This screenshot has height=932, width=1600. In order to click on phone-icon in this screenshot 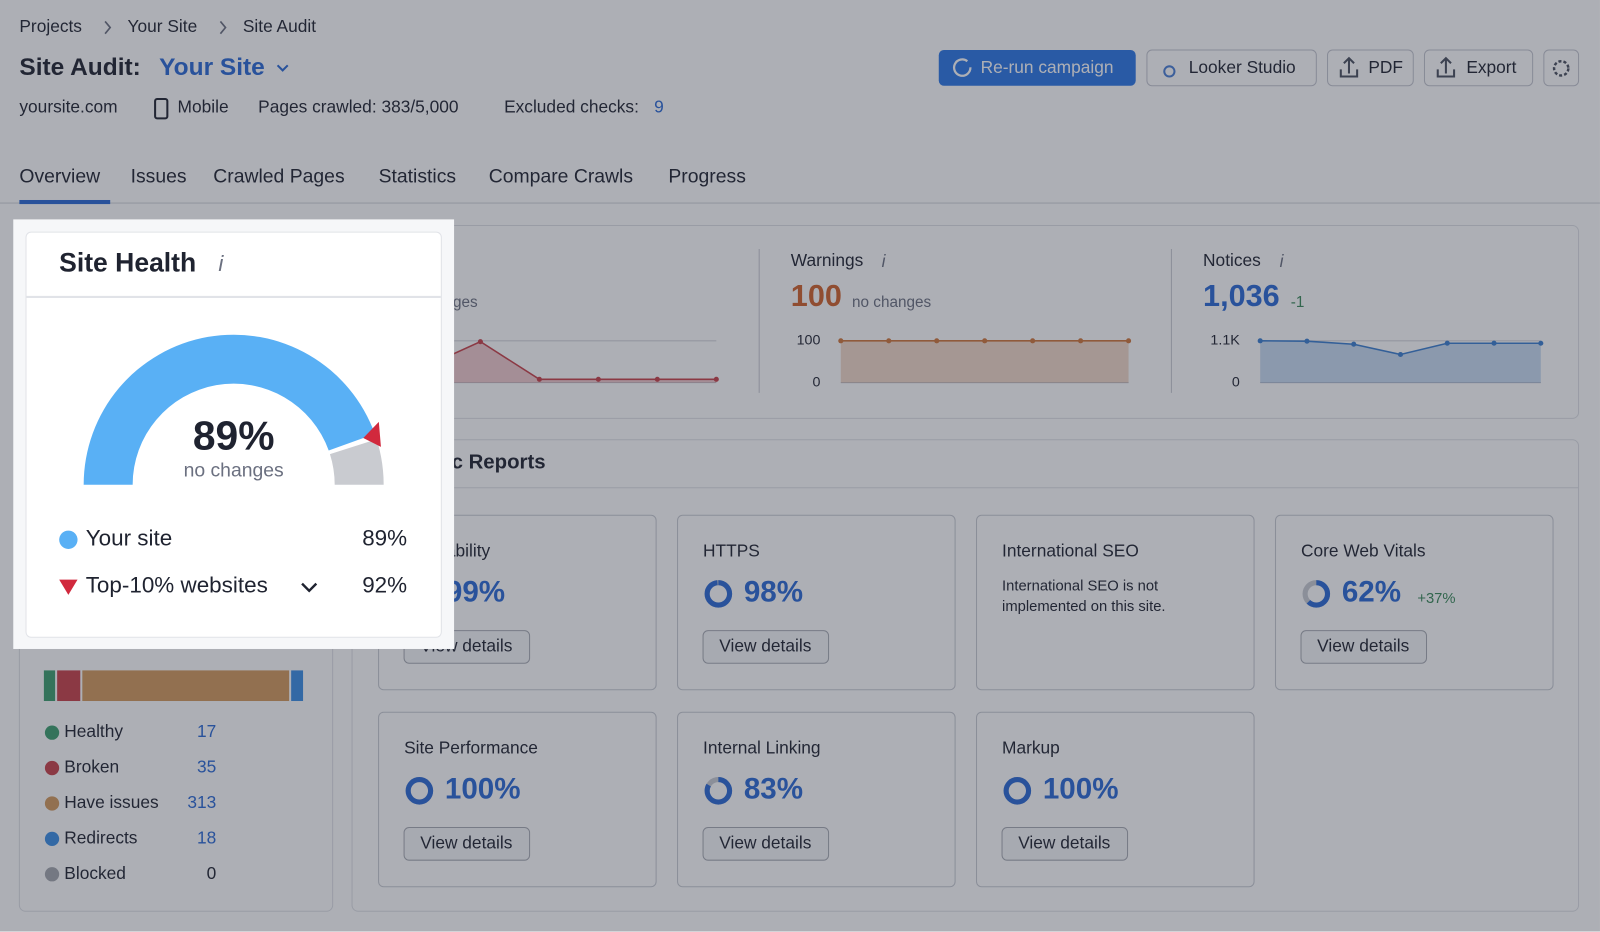, I will do `click(161, 108)`.